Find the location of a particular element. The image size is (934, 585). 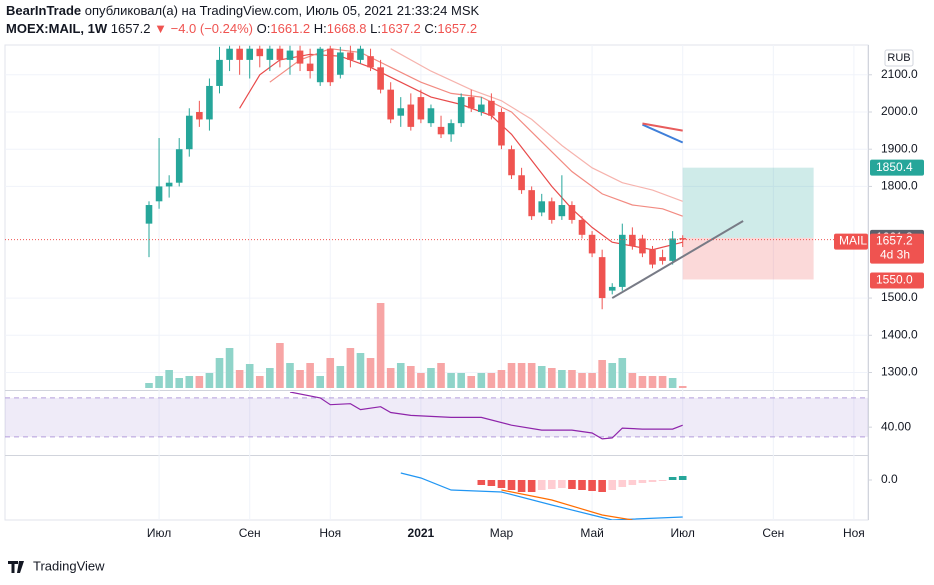

x-tick-label: Мар is located at coordinates (502, 533).